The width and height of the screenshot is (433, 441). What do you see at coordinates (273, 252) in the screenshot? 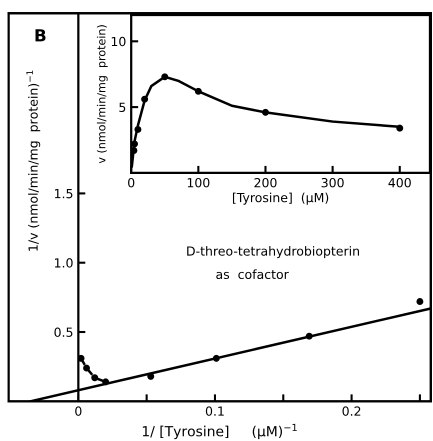
I see `annotation: D-threo-tetrahydrobiopterin` at bounding box center [273, 252].